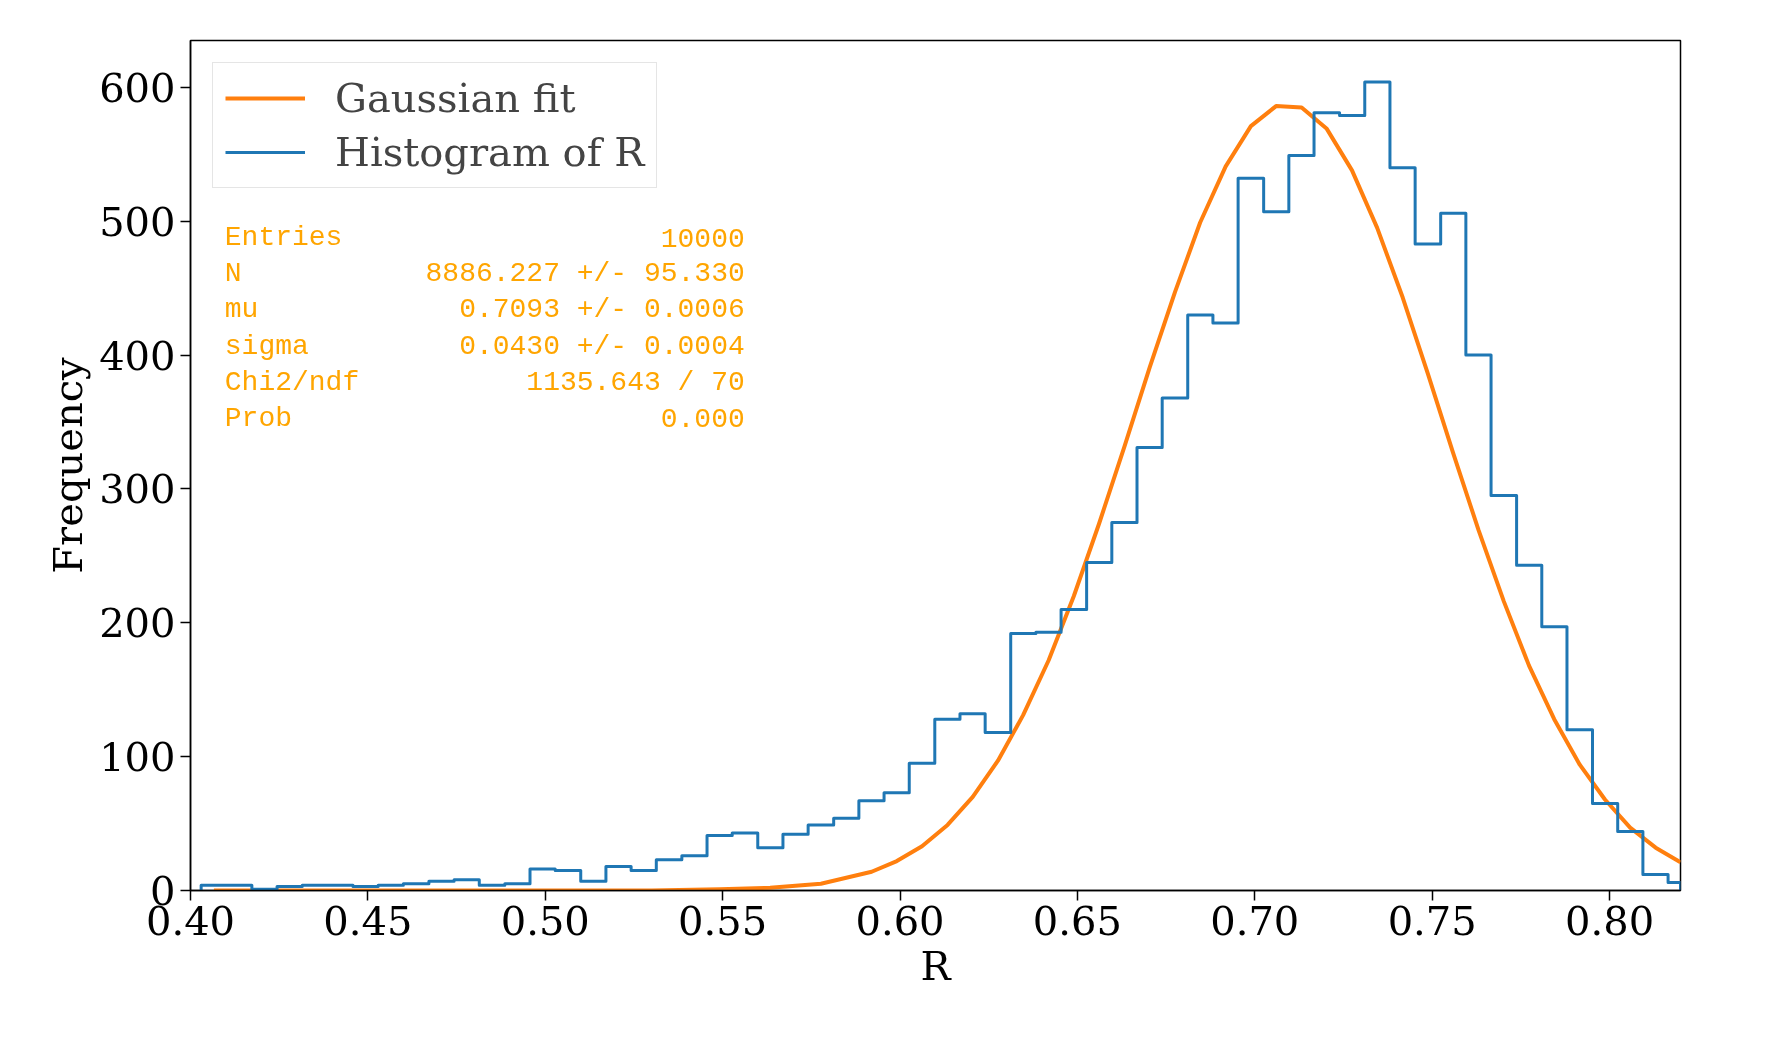 Image resolution: width=1779 pixels, height=1064 pixels. I want to click on text: Prob 0.000, so click(484, 419).